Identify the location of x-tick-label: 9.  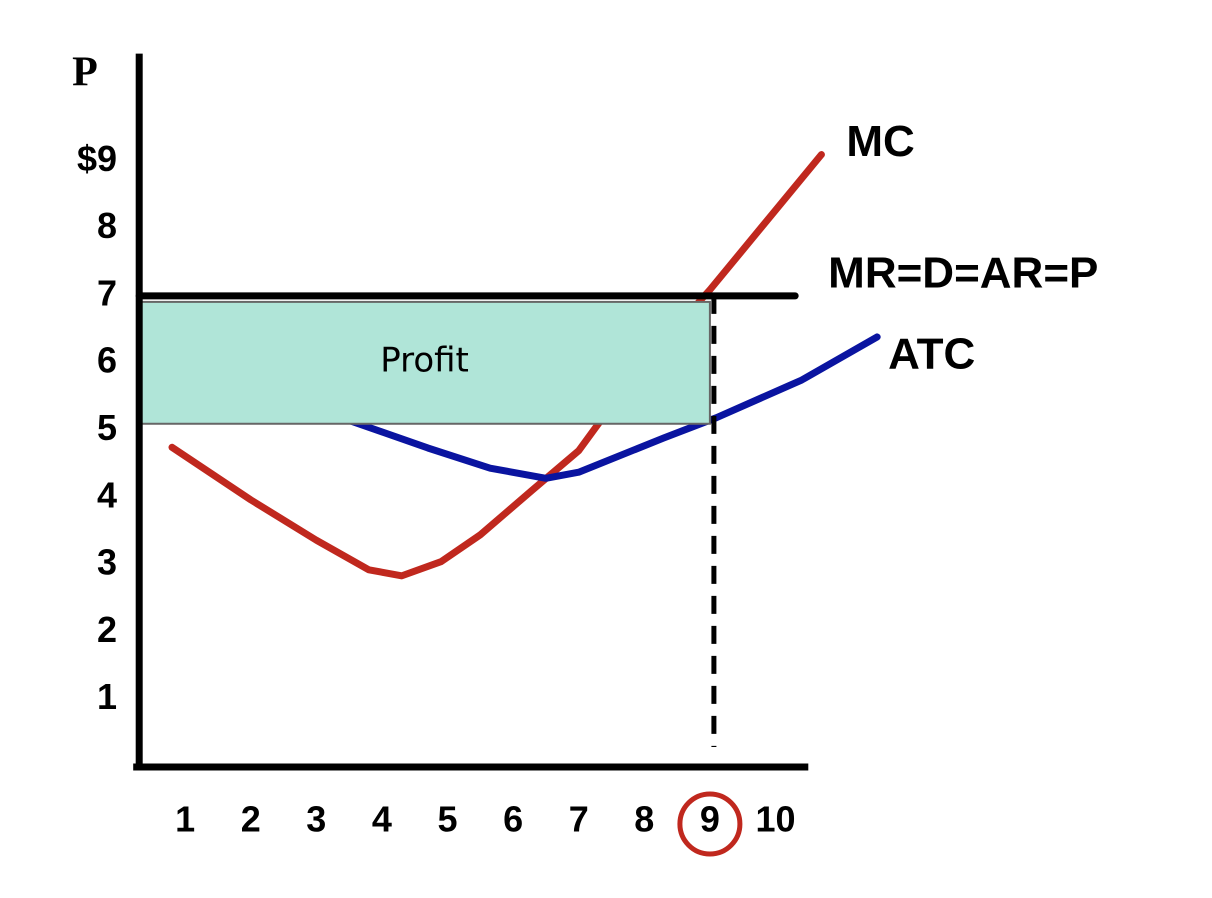
(710, 819).